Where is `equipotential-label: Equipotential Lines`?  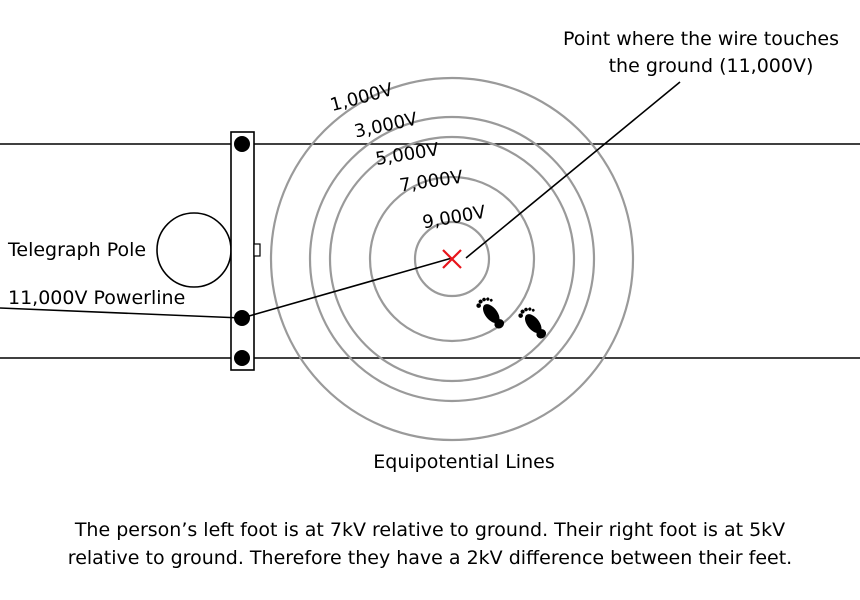 equipotential-label: Equipotential Lines is located at coordinates (463, 462).